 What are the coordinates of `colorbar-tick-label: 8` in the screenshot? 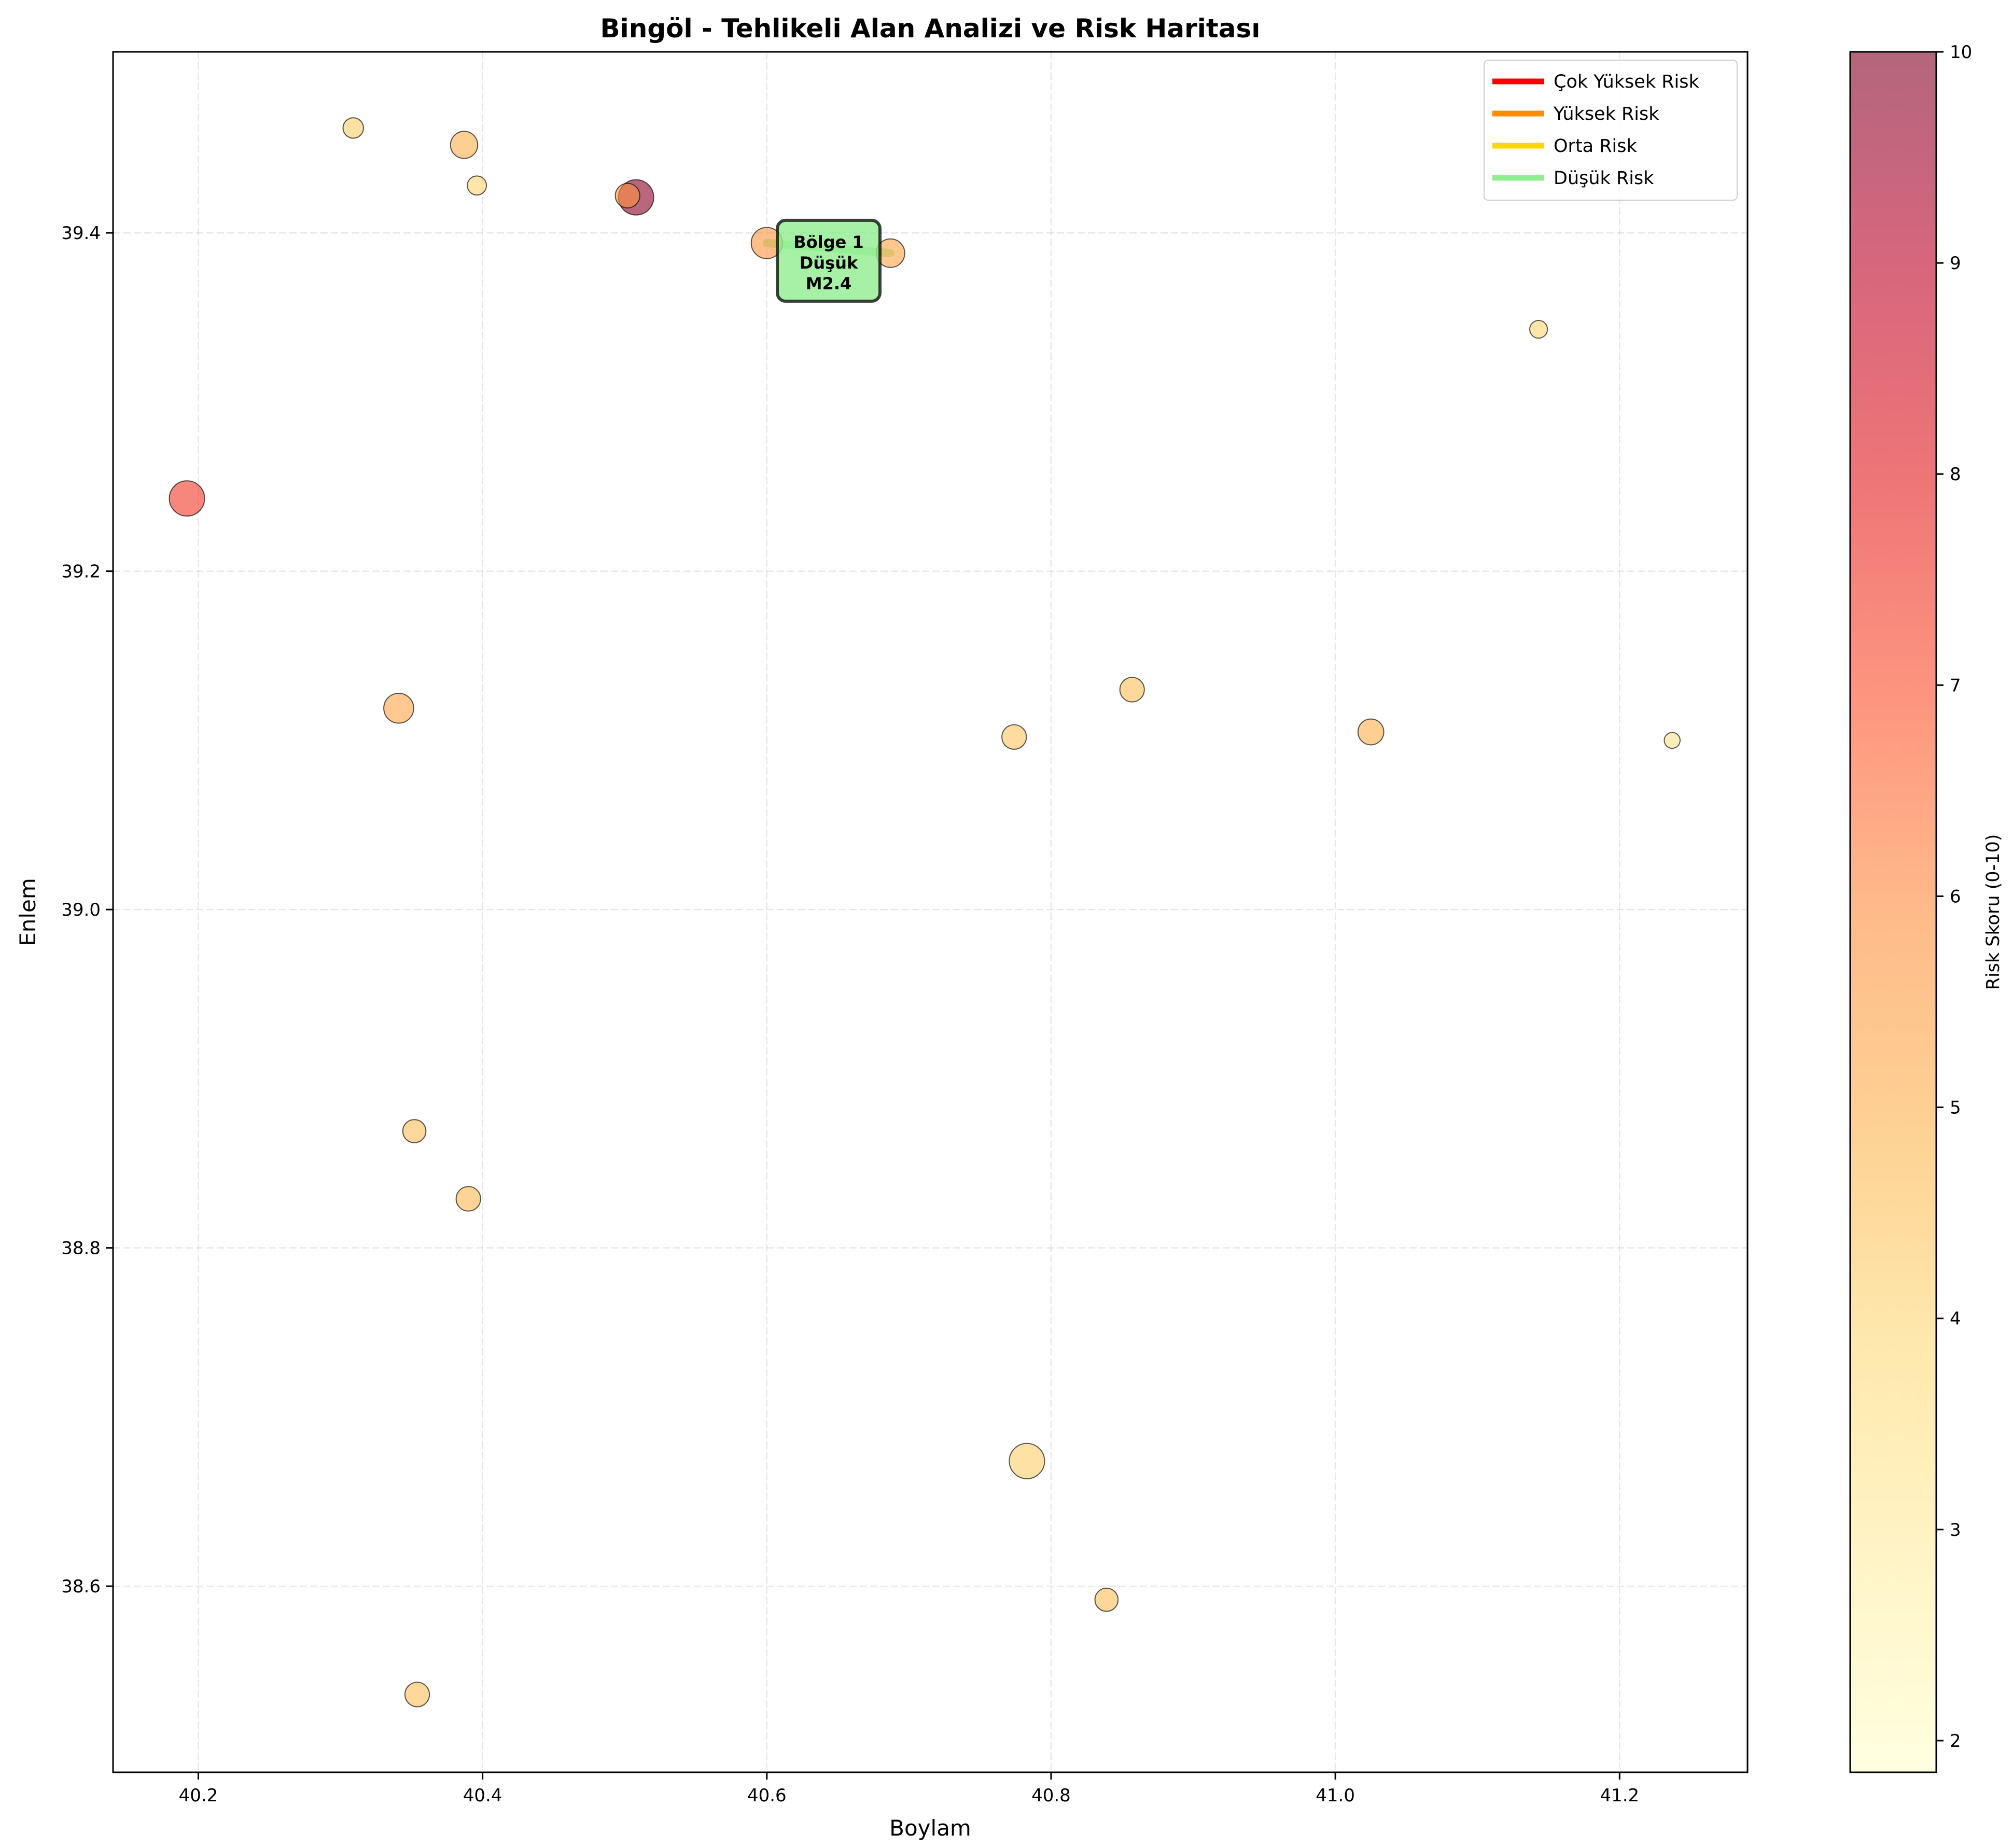 It's located at (1956, 474).